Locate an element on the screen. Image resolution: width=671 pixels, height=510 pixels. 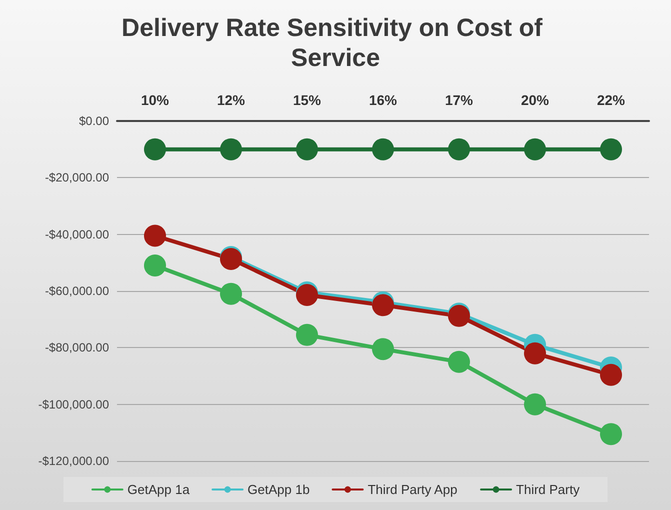
x-tick-label: 20% is located at coordinates (535, 100).